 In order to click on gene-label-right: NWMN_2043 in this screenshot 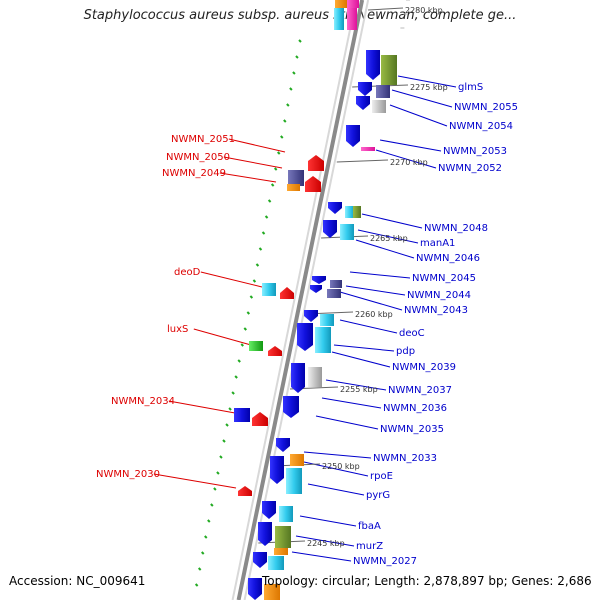, I will do `click(436, 310)`.